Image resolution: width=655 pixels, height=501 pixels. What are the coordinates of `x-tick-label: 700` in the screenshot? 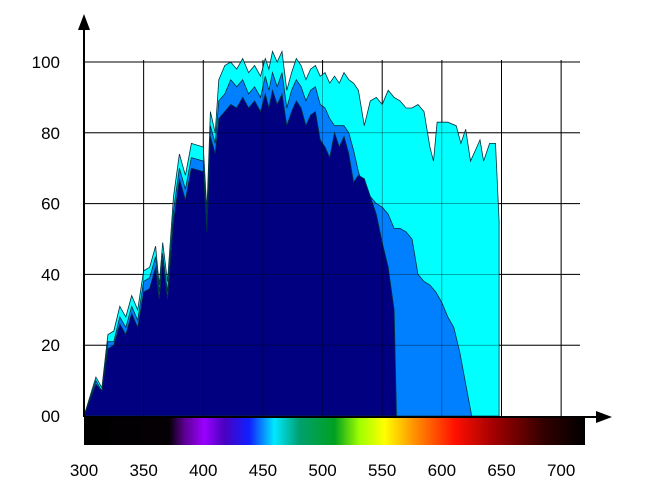 It's located at (561, 470).